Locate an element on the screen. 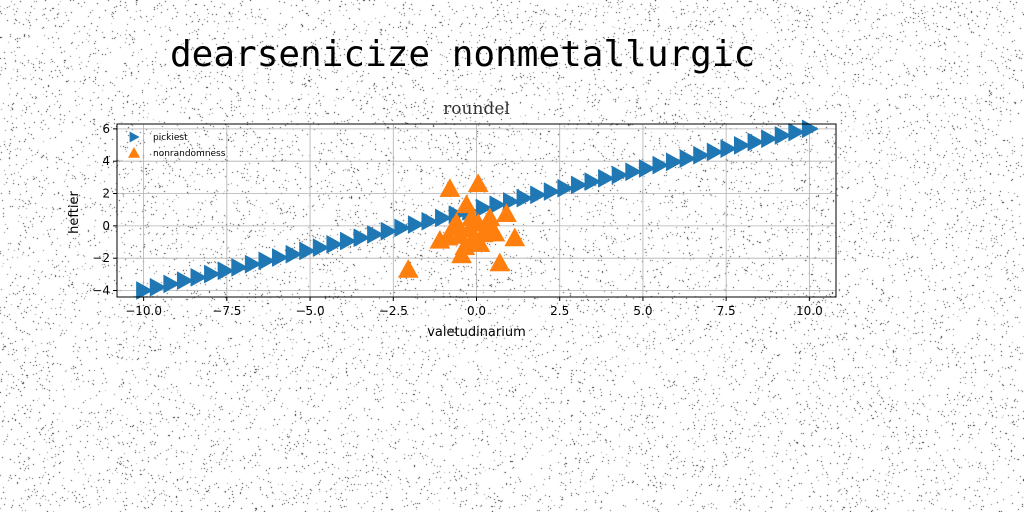 The width and height of the screenshot is (1024, 512). series-nonrandomness is located at coordinates (461, 225).